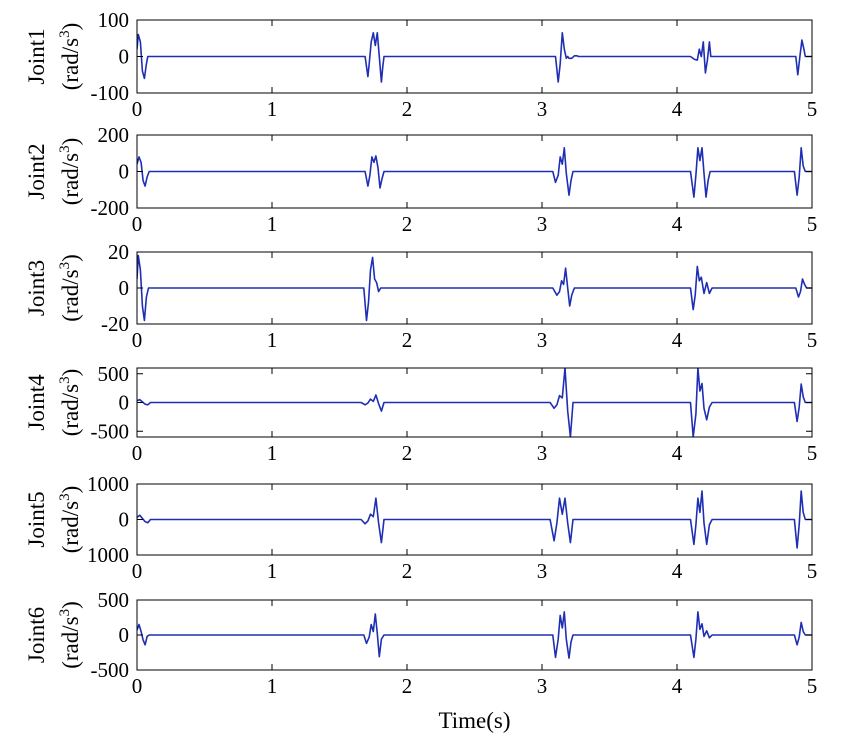 The height and width of the screenshot is (746, 844). What do you see at coordinates (114, 20) in the screenshot?
I see `y-tick-label: 100` at bounding box center [114, 20].